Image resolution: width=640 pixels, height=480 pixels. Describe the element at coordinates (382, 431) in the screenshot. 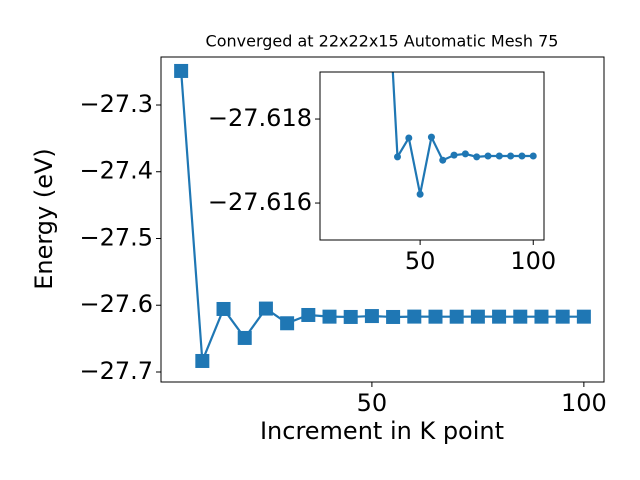

I see `x-axis-label: Increment in K point` at that location.